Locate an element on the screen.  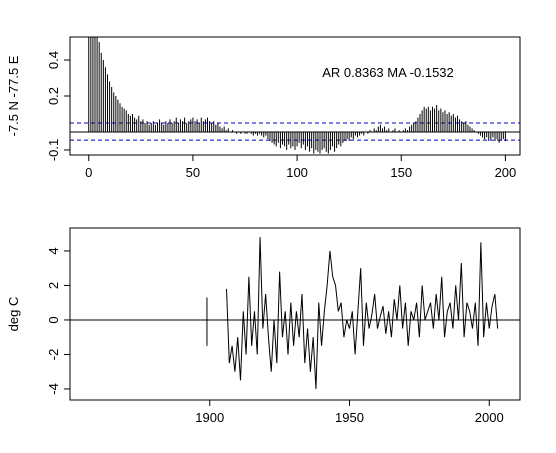
y-tick-label: -2 is located at coordinates (53, 355).